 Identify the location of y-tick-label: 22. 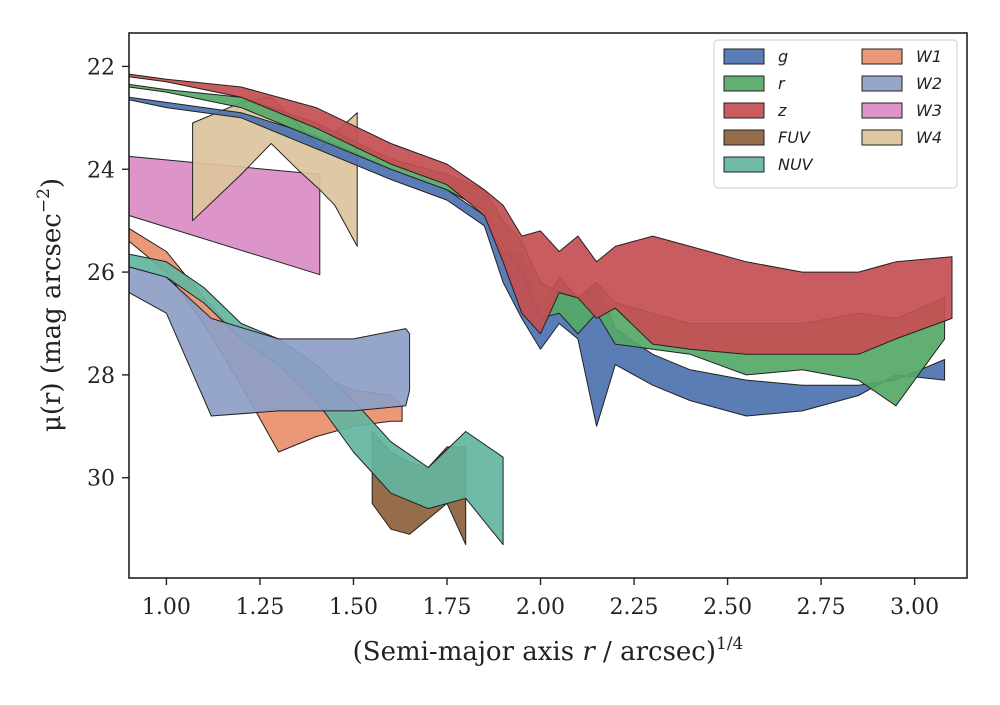
(101, 67).